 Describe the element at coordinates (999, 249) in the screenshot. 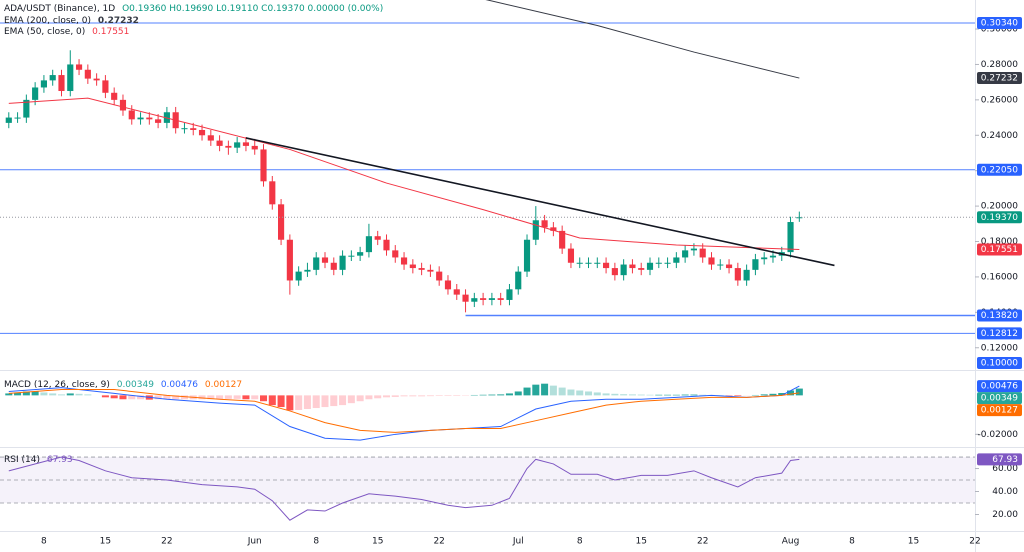

I see `ema-label-box` at that location.